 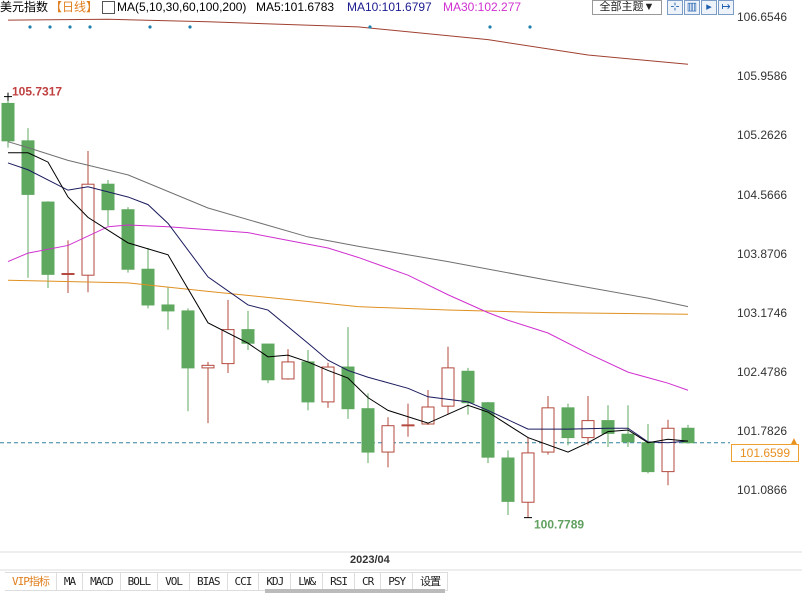 I want to click on high-marker, so click(x=8, y=96).